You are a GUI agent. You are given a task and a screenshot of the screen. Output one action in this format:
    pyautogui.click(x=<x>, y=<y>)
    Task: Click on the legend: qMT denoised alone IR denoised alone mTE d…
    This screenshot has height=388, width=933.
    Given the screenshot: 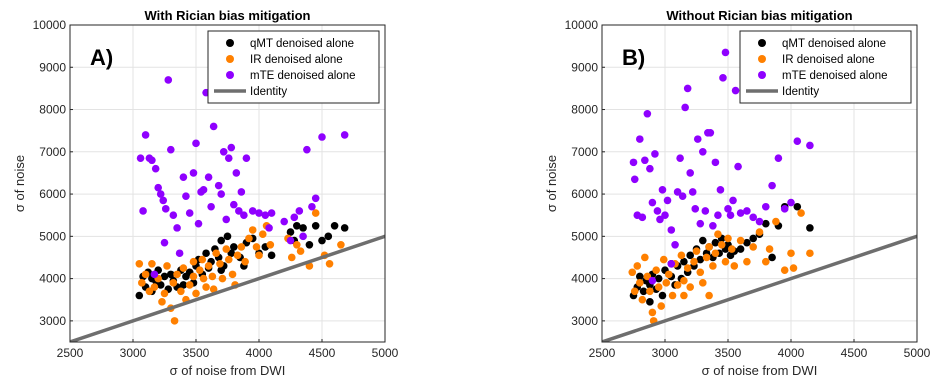 What is the action you would take?
    pyautogui.click(x=293, y=67)
    